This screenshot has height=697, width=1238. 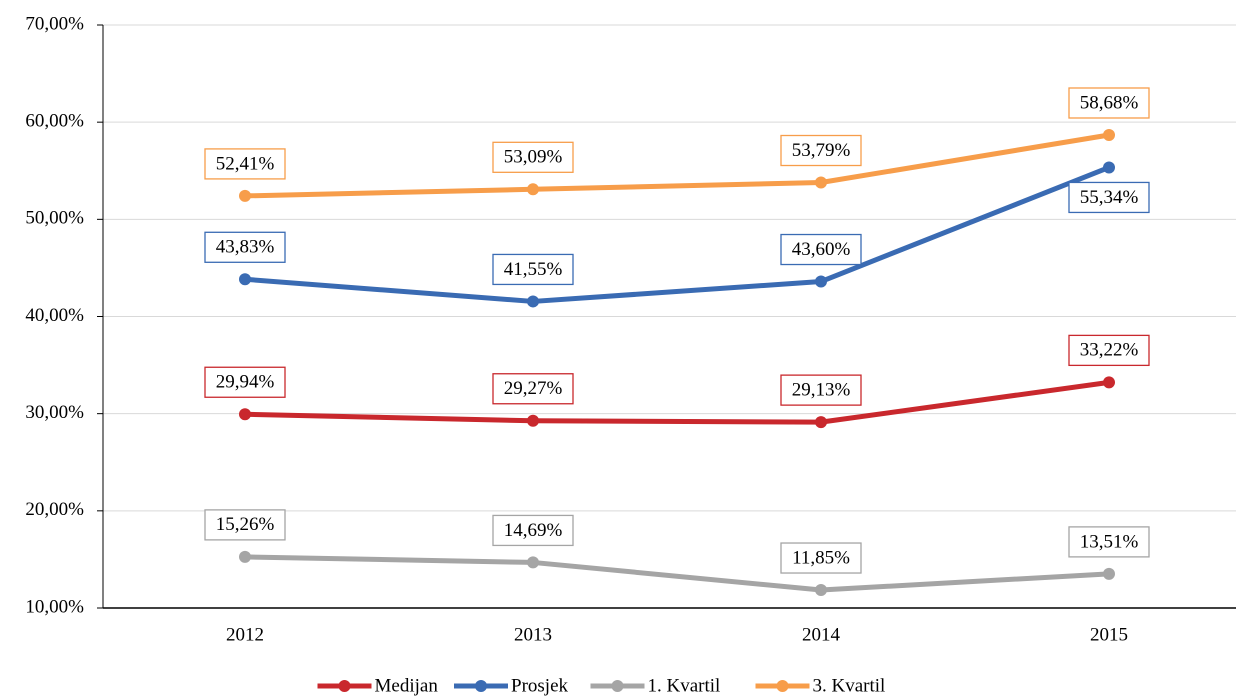 I want to click on data-label: 11,85%, so click(x=821, y=557).